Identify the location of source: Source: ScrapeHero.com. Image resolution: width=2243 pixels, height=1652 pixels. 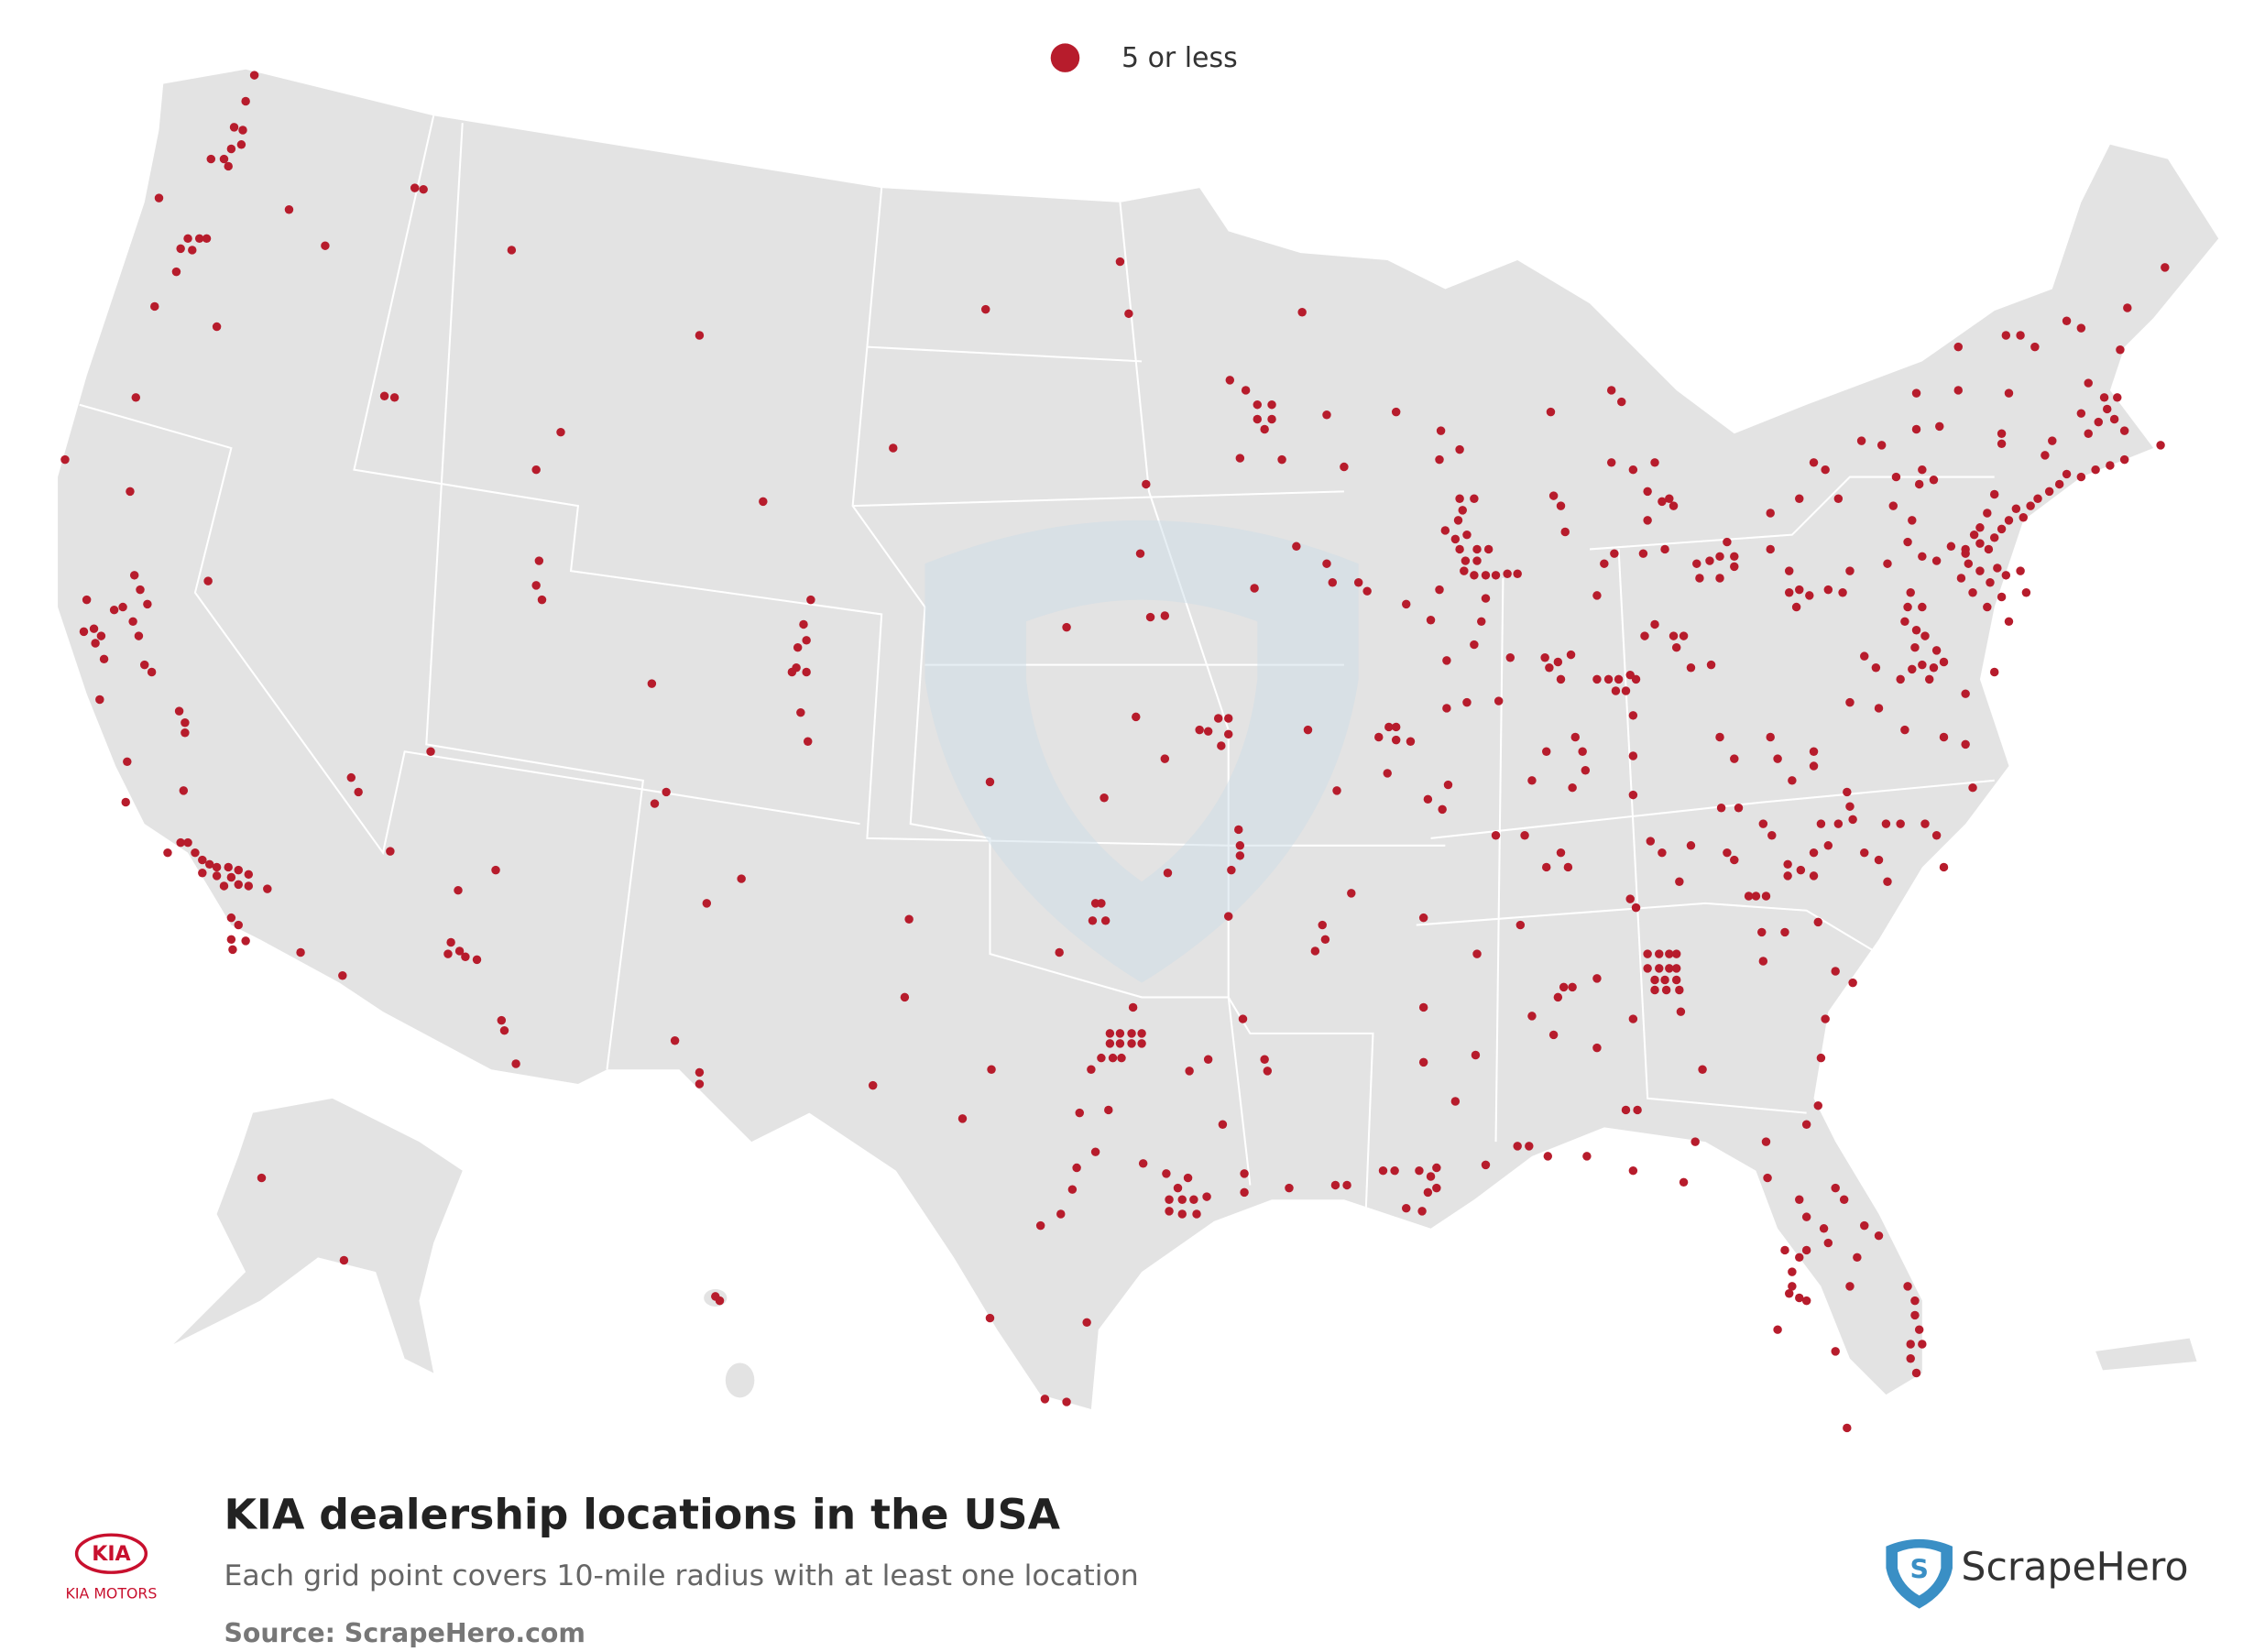
(404, 1633).